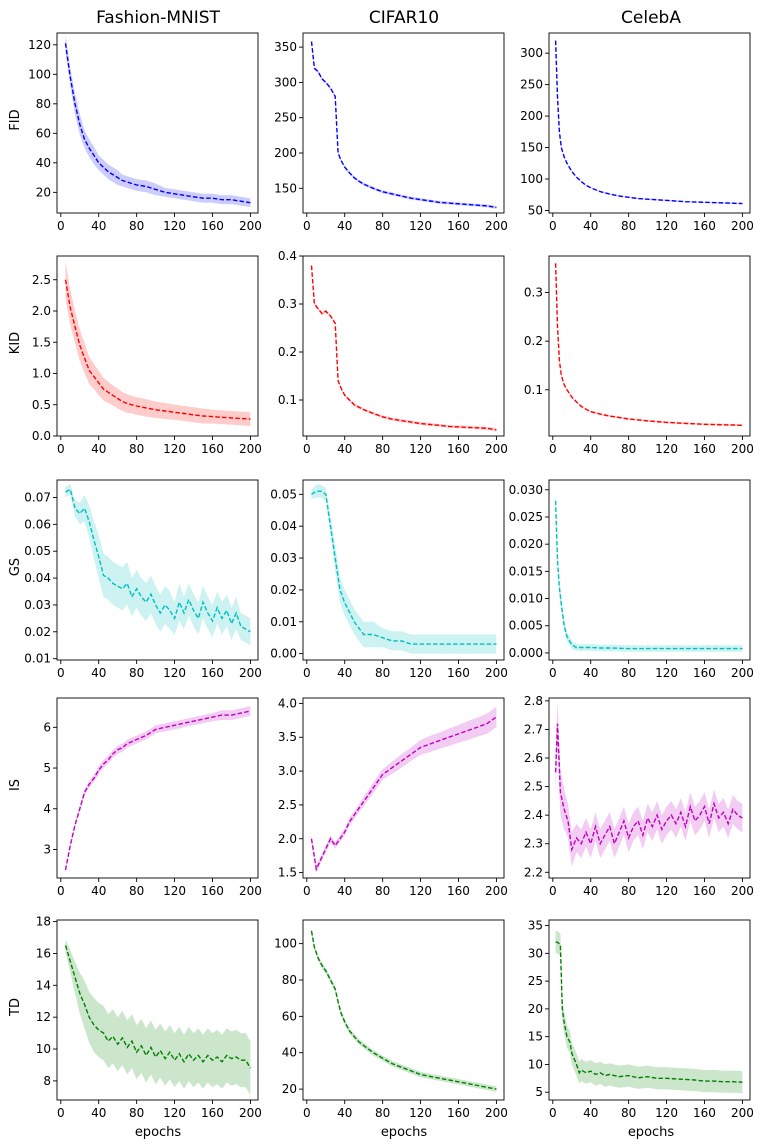  I want to click on x-tick-label-gs-cifar10: 160, so click(458, 673).